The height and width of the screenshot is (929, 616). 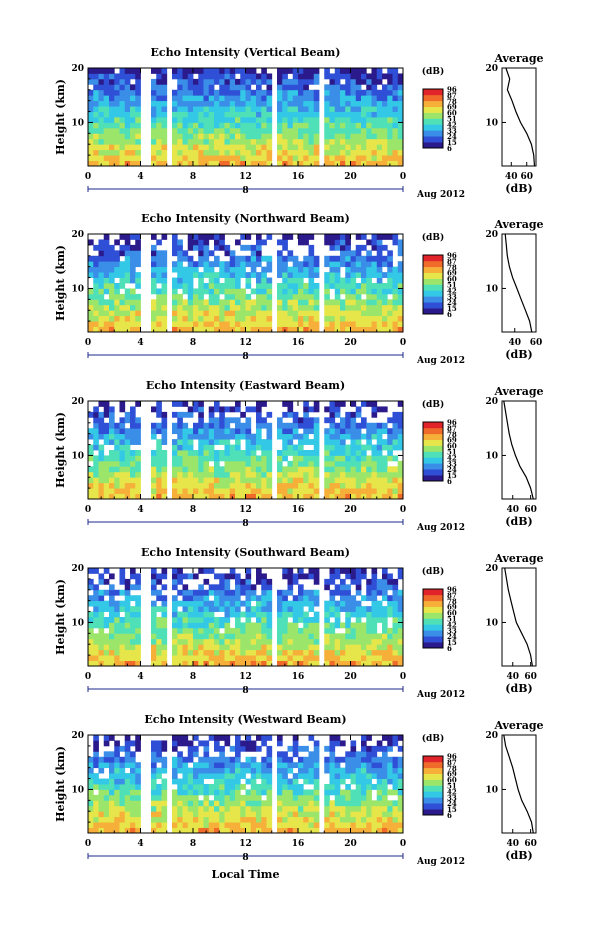 What do you see at coordinates (77, 569) in the screenshot?
I see `y-tick-label: 20` at bounding box center [77, 569].